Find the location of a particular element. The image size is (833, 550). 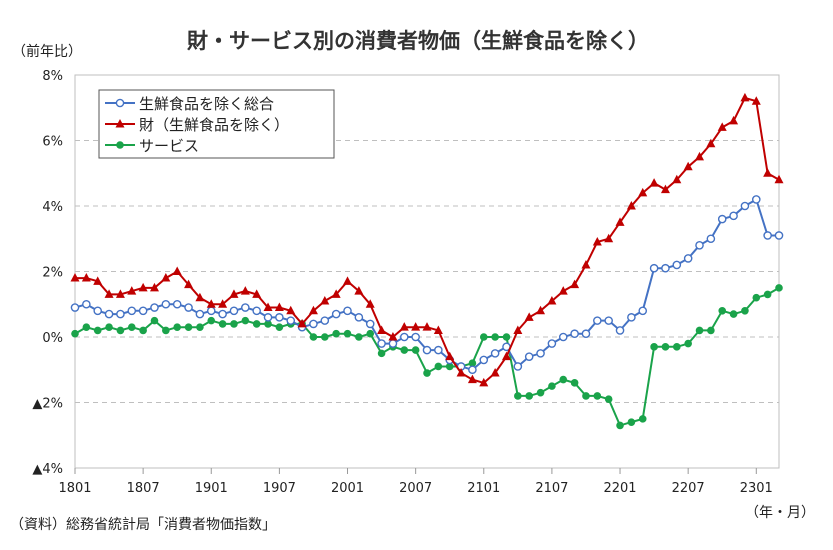

x-tick-label: 1901 is located at coordinates (211, 488).